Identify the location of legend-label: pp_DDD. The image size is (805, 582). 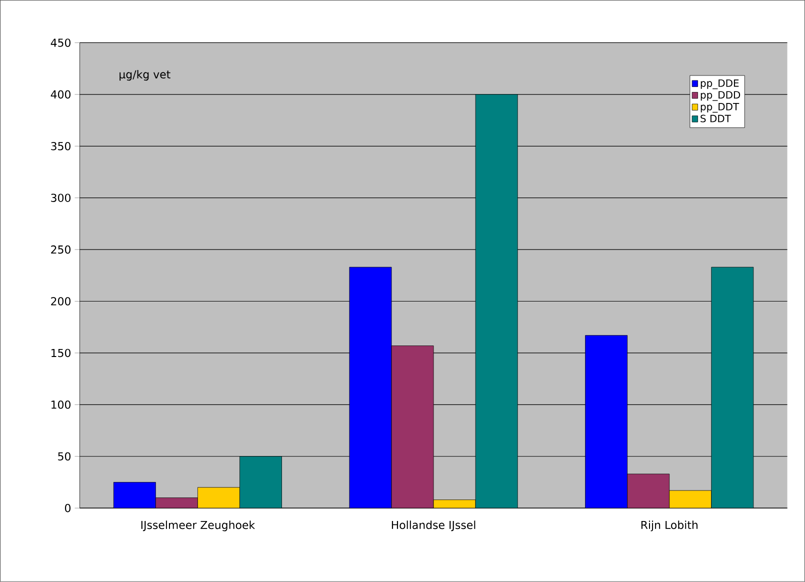
(720, 96).